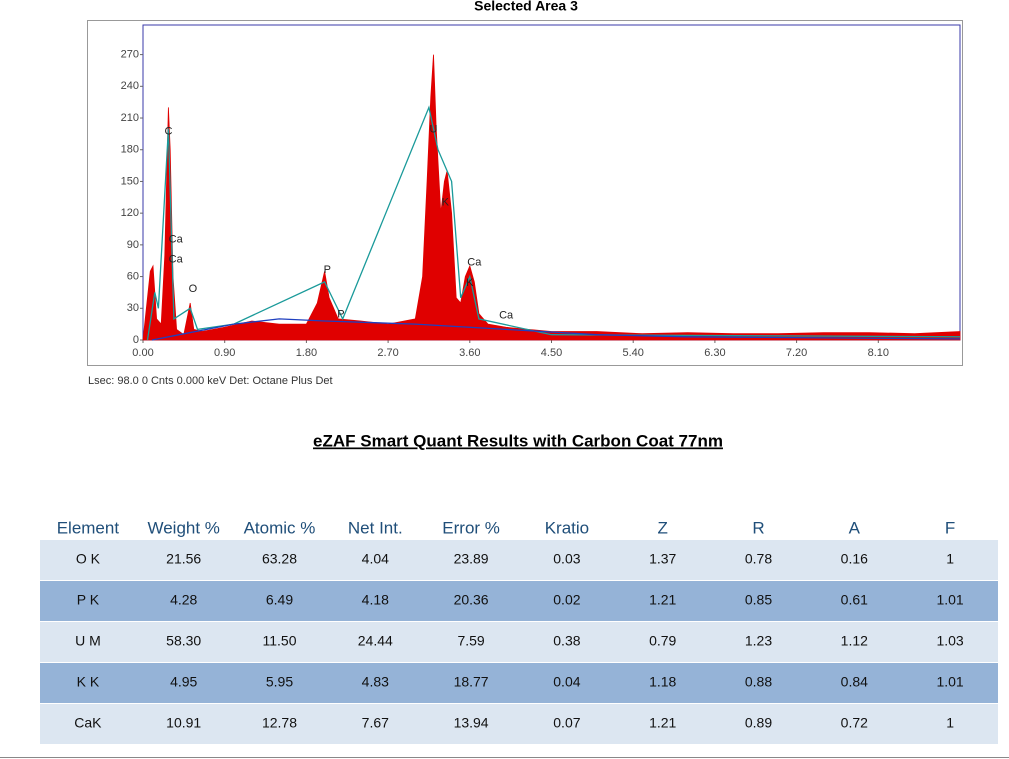 Image resolution: width=1009 pixels, height=759 pixels. I want to click on table-cell: 63.28, so click(279, 559).